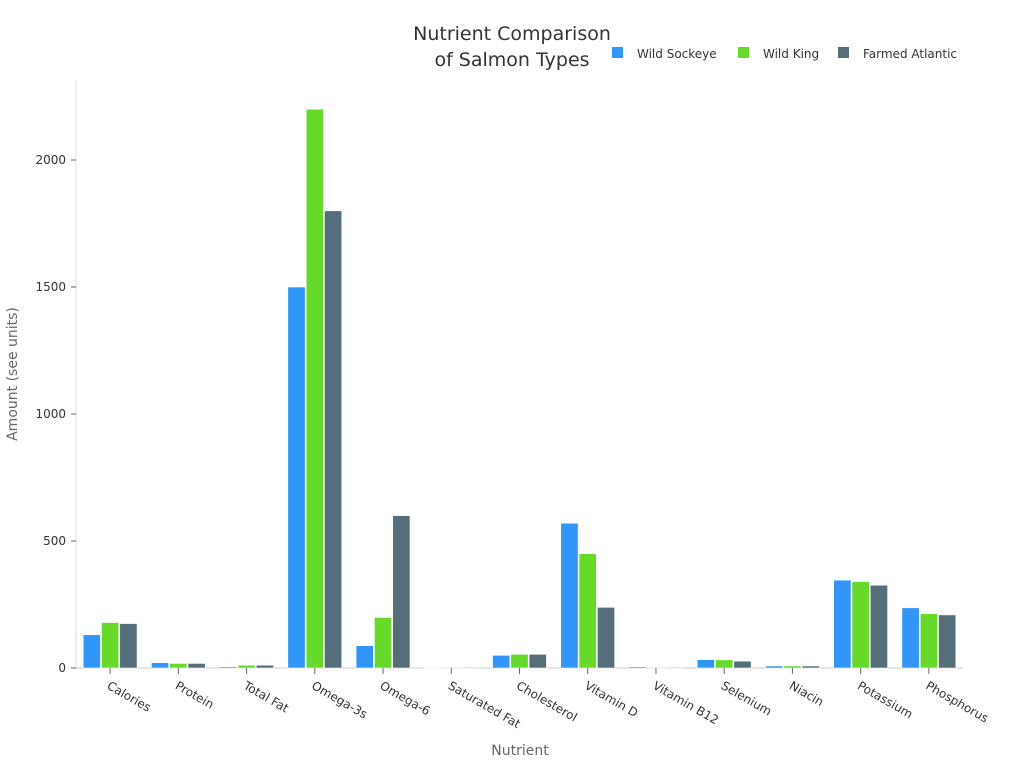 The width and height of the screenshot is (1024, 772). What do you see at coordinates (50, 414) in the screenshot?
I see `y-tick-label: 1000` at bounding box center [50, 414].